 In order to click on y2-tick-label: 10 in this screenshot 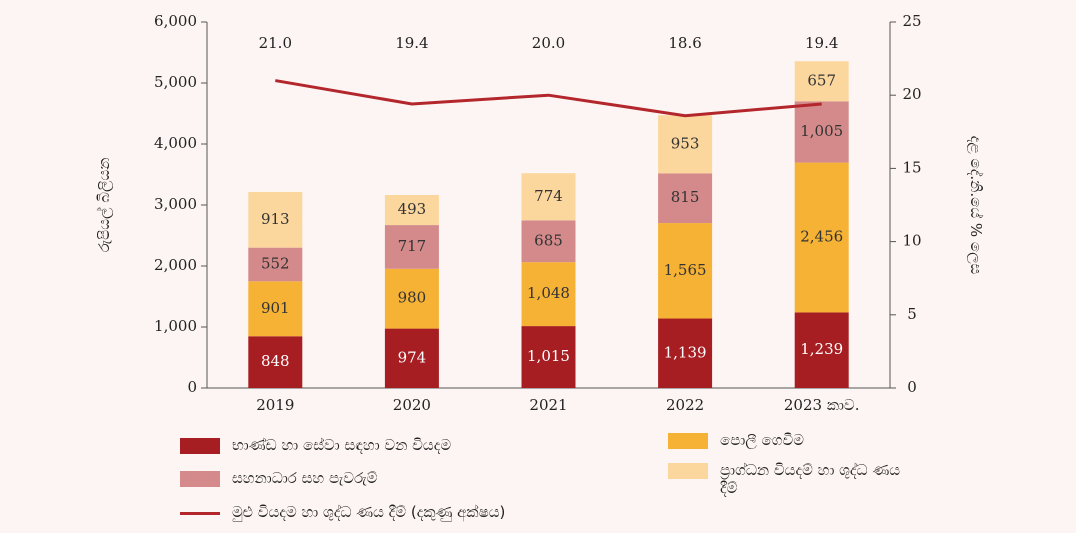, I will do `click(911, 241)`.